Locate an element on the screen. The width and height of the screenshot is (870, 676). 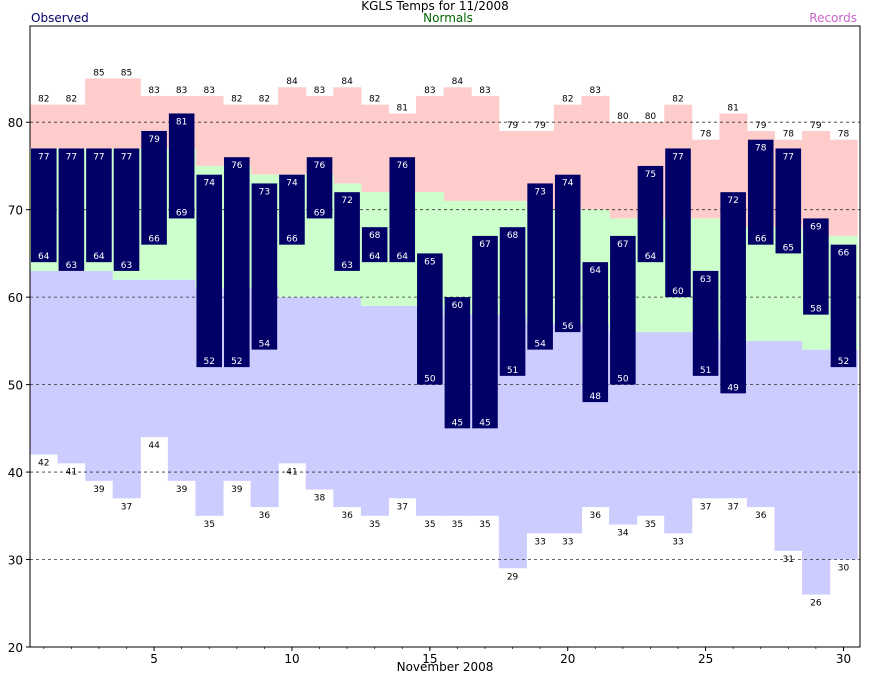
observed-low-label: 50 is located at coordinates (430, 380).